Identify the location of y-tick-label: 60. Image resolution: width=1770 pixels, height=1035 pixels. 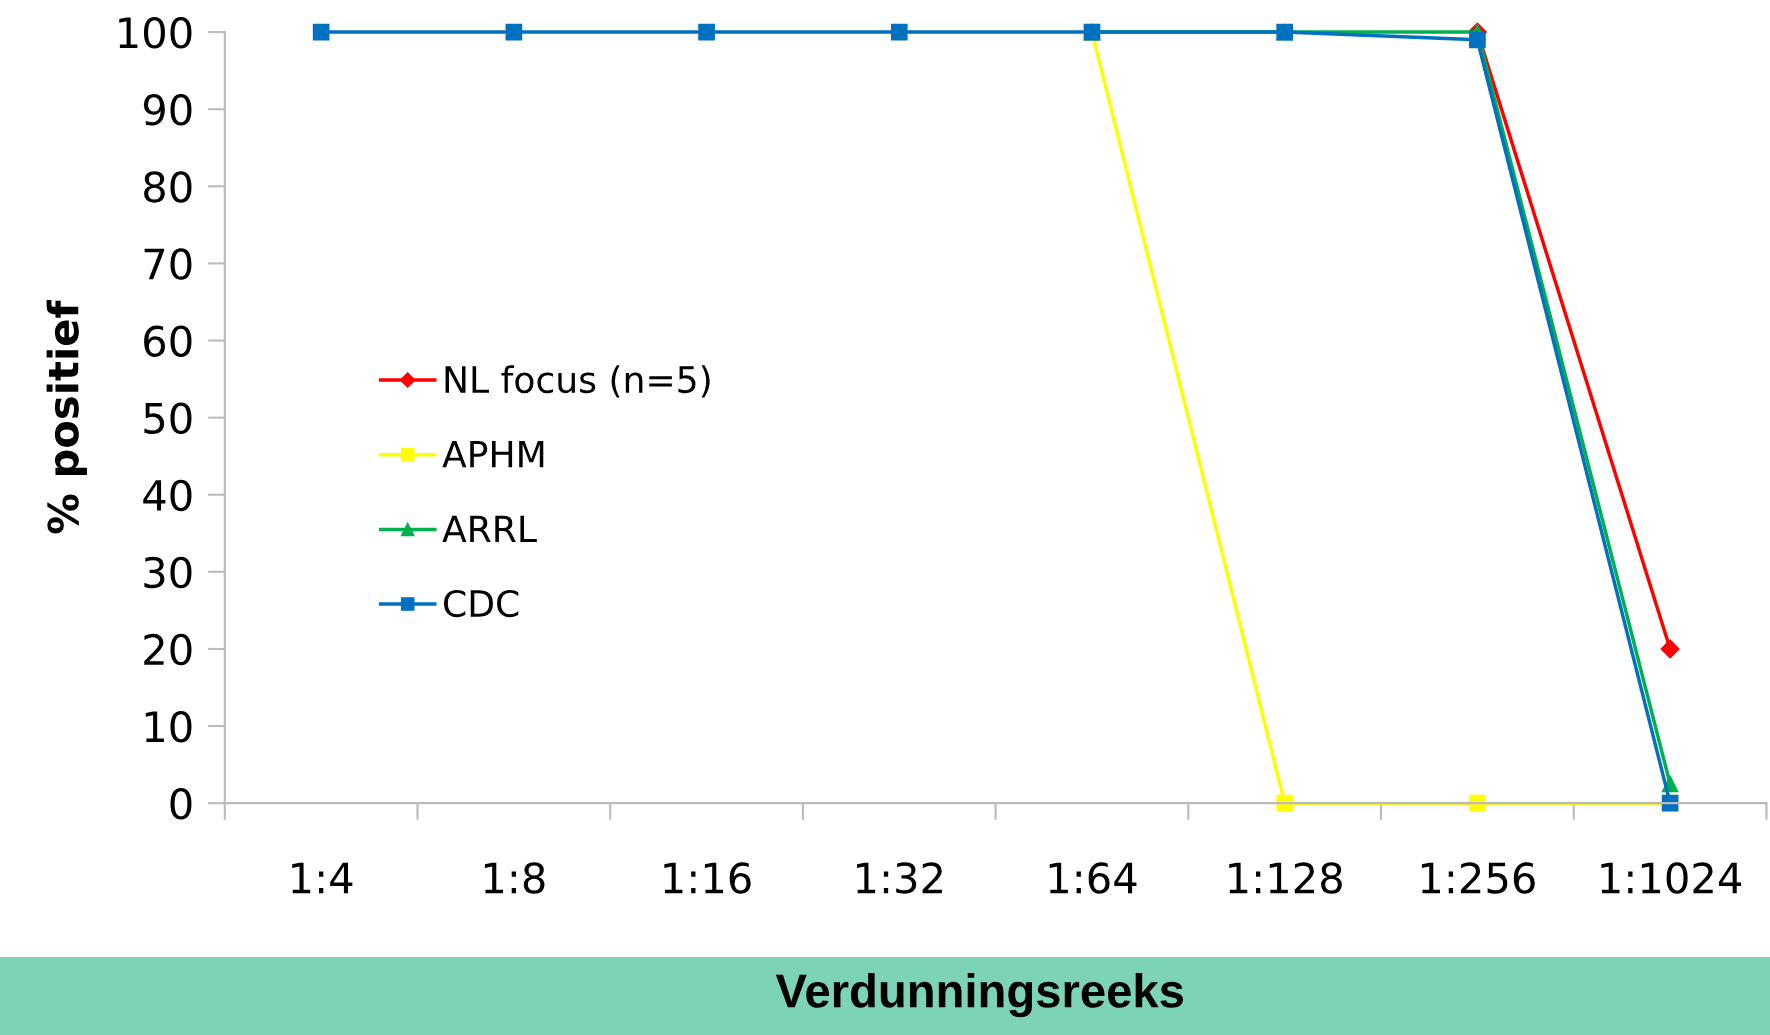
(168, 341).